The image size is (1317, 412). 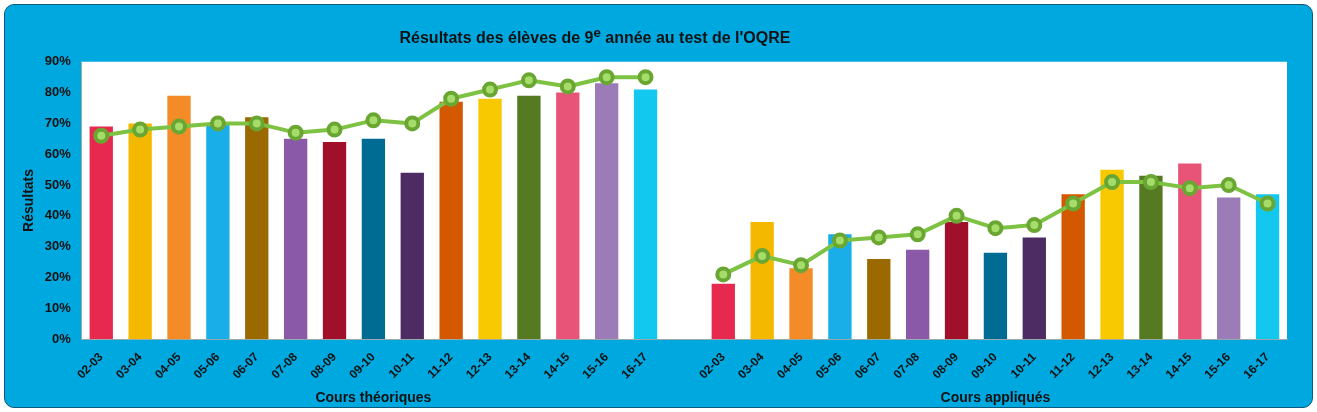 I want to click on y-tick-label: 10%, so click(x=58, y=307).